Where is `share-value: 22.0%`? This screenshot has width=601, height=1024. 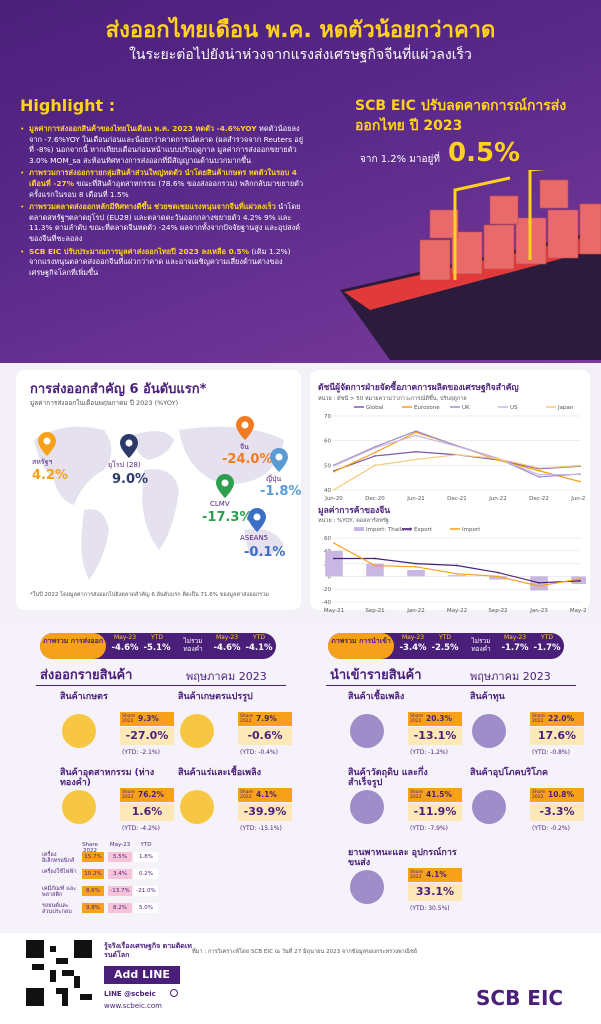
share-value: 22.0% is located at coordinates (561, 718).